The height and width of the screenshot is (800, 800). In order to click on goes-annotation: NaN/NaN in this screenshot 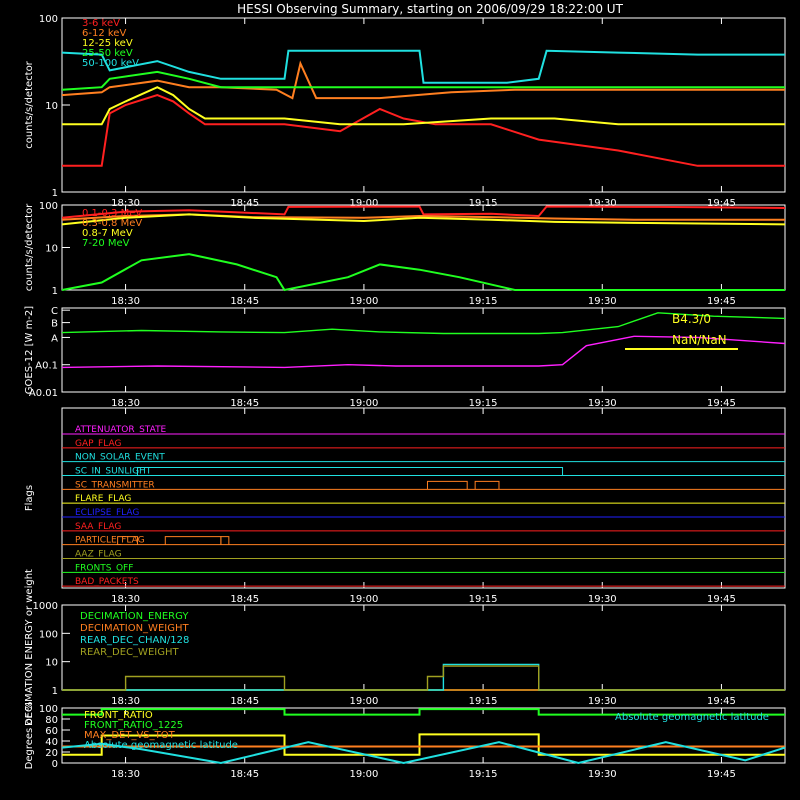, I will do `click(699, 340)`.